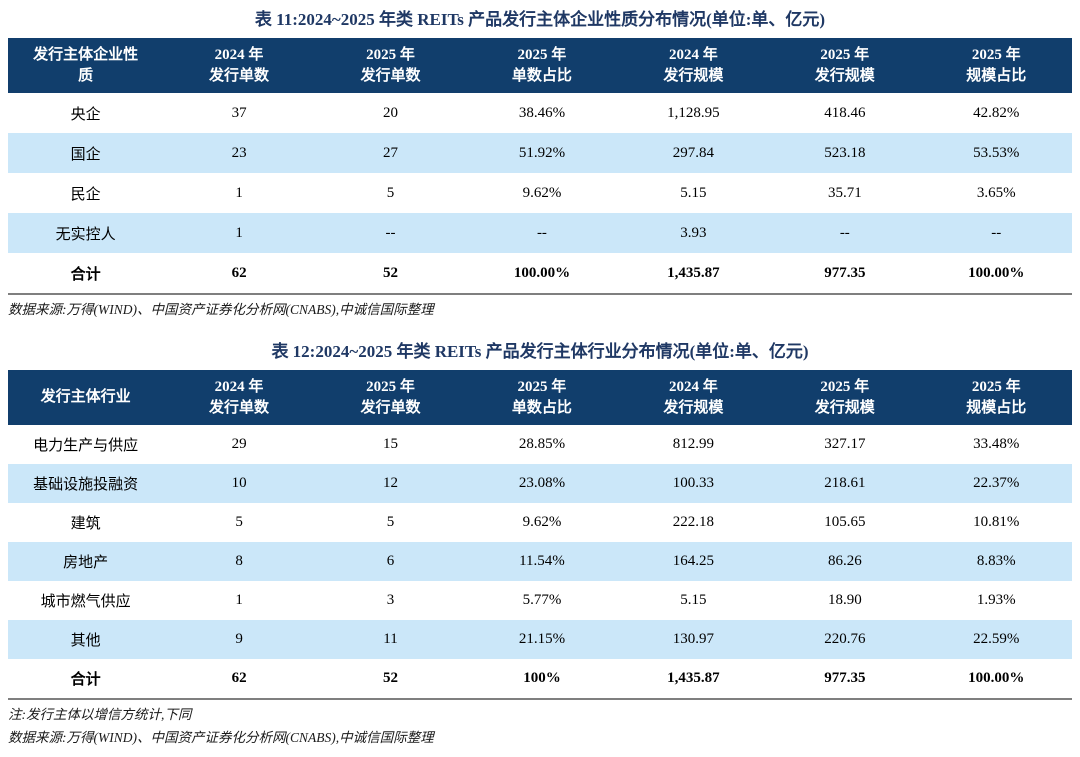 This screenshot has height=757, width=1080. What do you see at coordinates (541, 407) in the screenshot?
I see `header-label: 单数占比` at bounding box center [541, 407].